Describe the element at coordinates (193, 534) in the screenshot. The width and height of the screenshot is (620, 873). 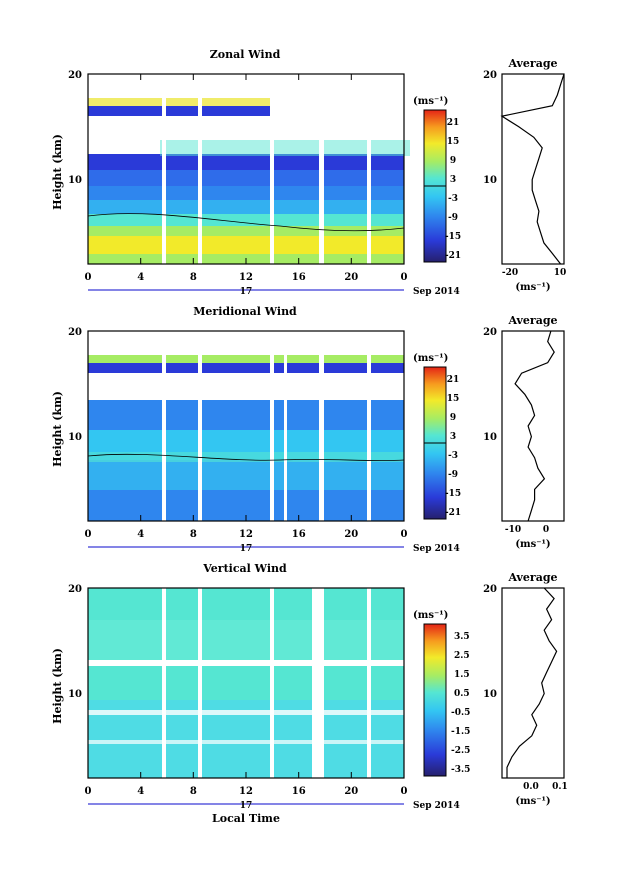
I see `meridional-xtick-label: 8` at that location.